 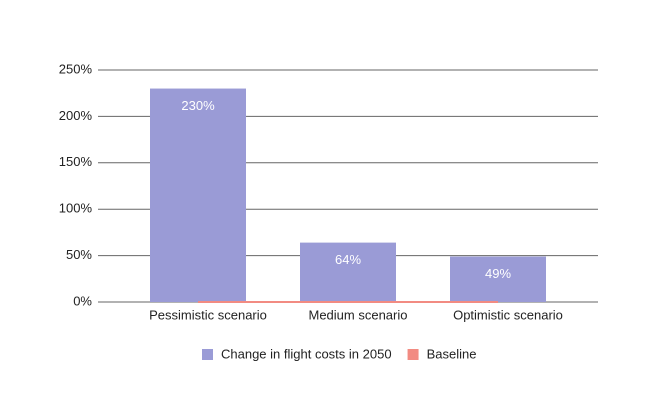 I want to click on data-label: 49%, so click(x=498, y=273).